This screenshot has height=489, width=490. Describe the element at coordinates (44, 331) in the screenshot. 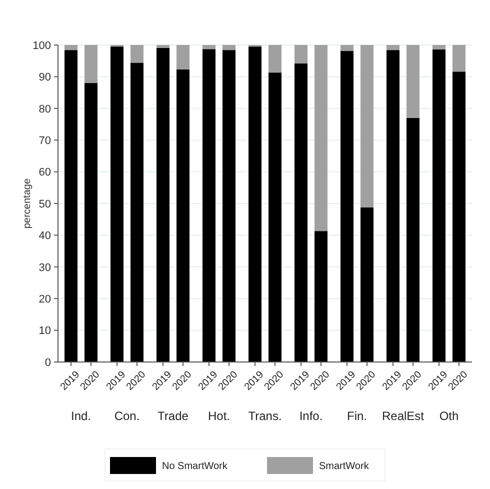

I see `y-tick-label: 10` at that location.